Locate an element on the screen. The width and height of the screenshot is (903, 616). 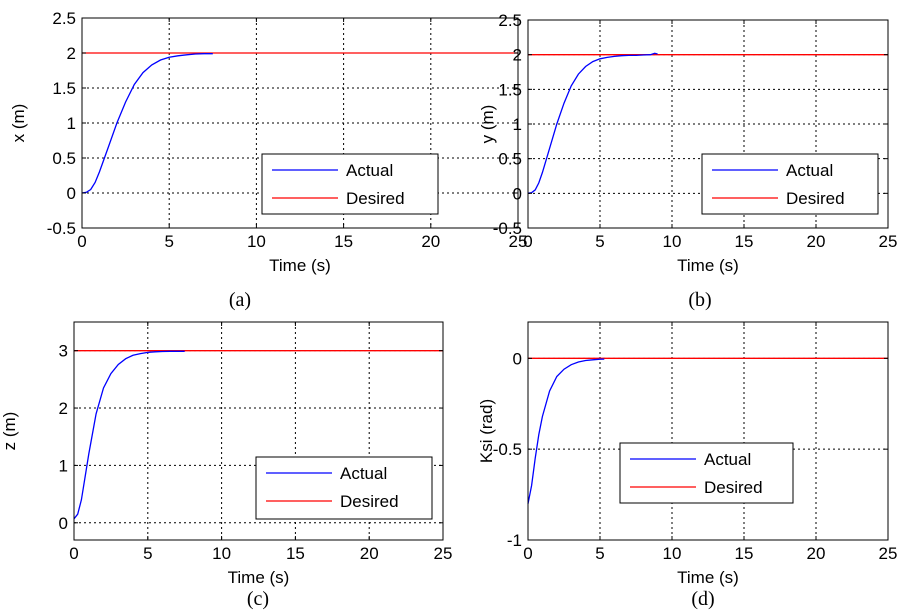
chart-c-xtick-label: 5 is located at coordinates (147, 553).